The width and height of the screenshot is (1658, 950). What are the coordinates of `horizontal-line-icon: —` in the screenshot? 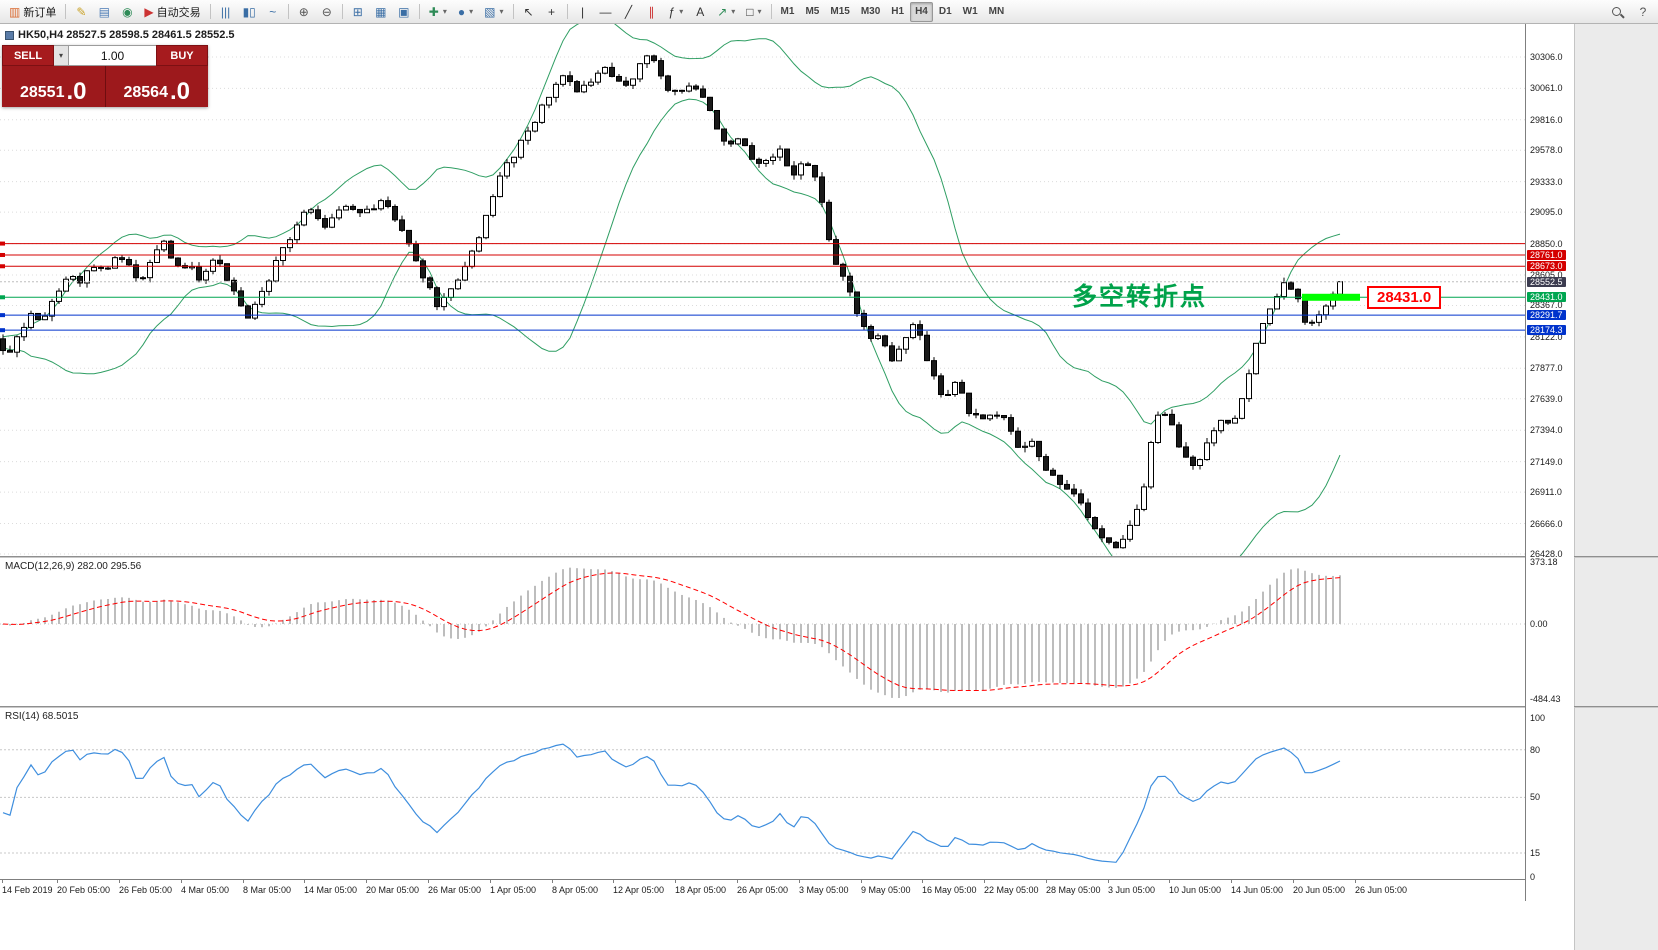 It's located at (605, 11).